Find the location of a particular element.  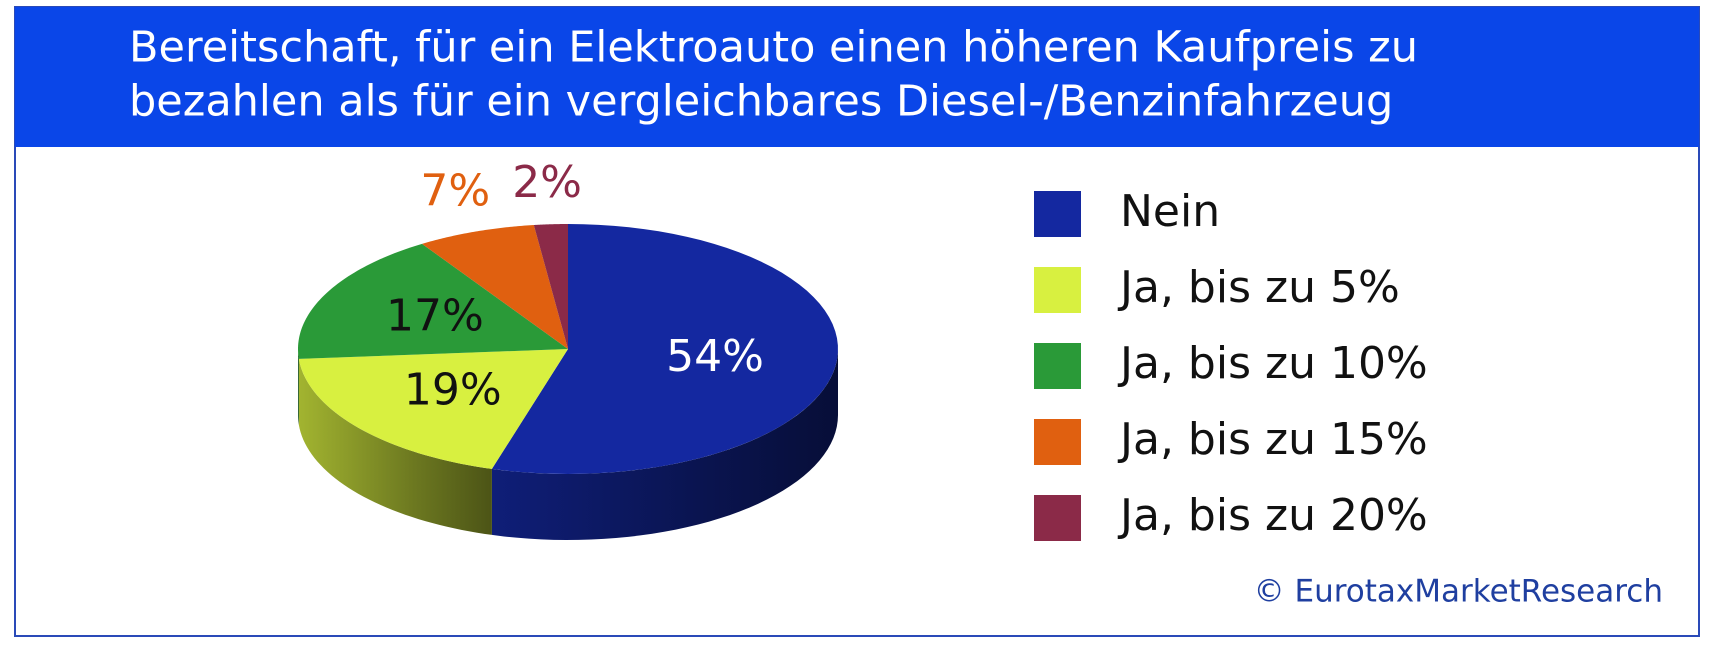

data-label: 19% is located at coordinates (453, 389).